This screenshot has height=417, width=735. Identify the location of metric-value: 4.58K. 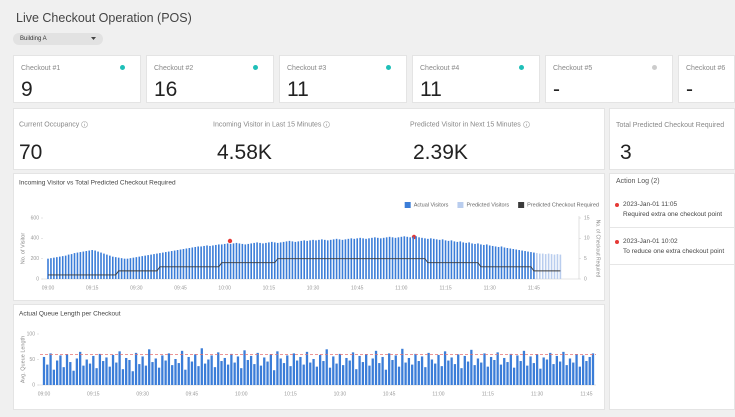
(244, 152).